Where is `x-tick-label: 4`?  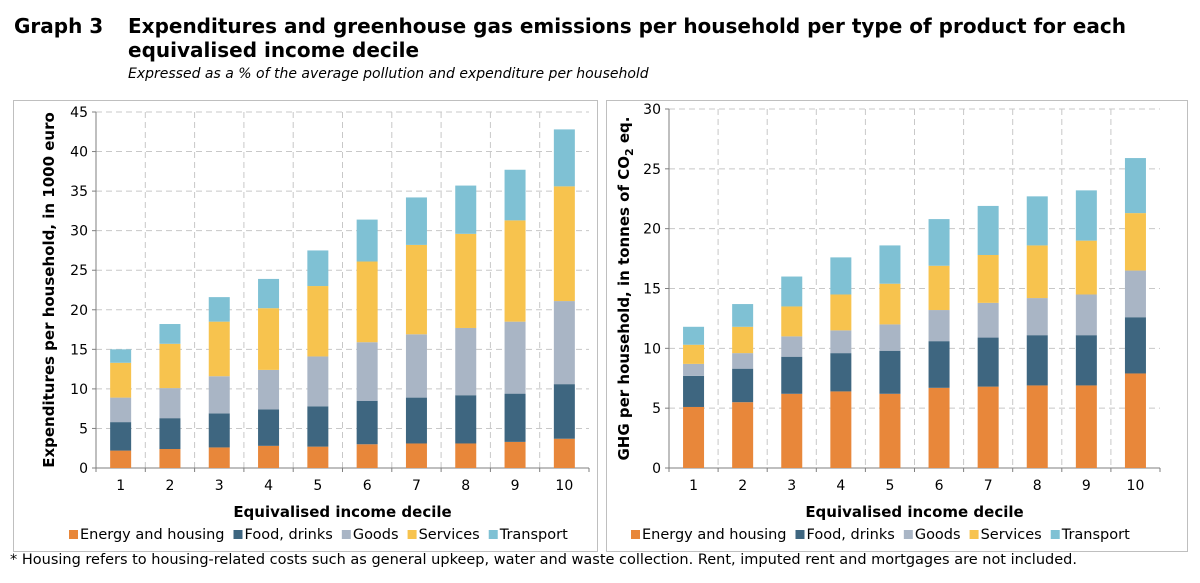
x-tick-label: 4 is located at coordinates (268, 486).